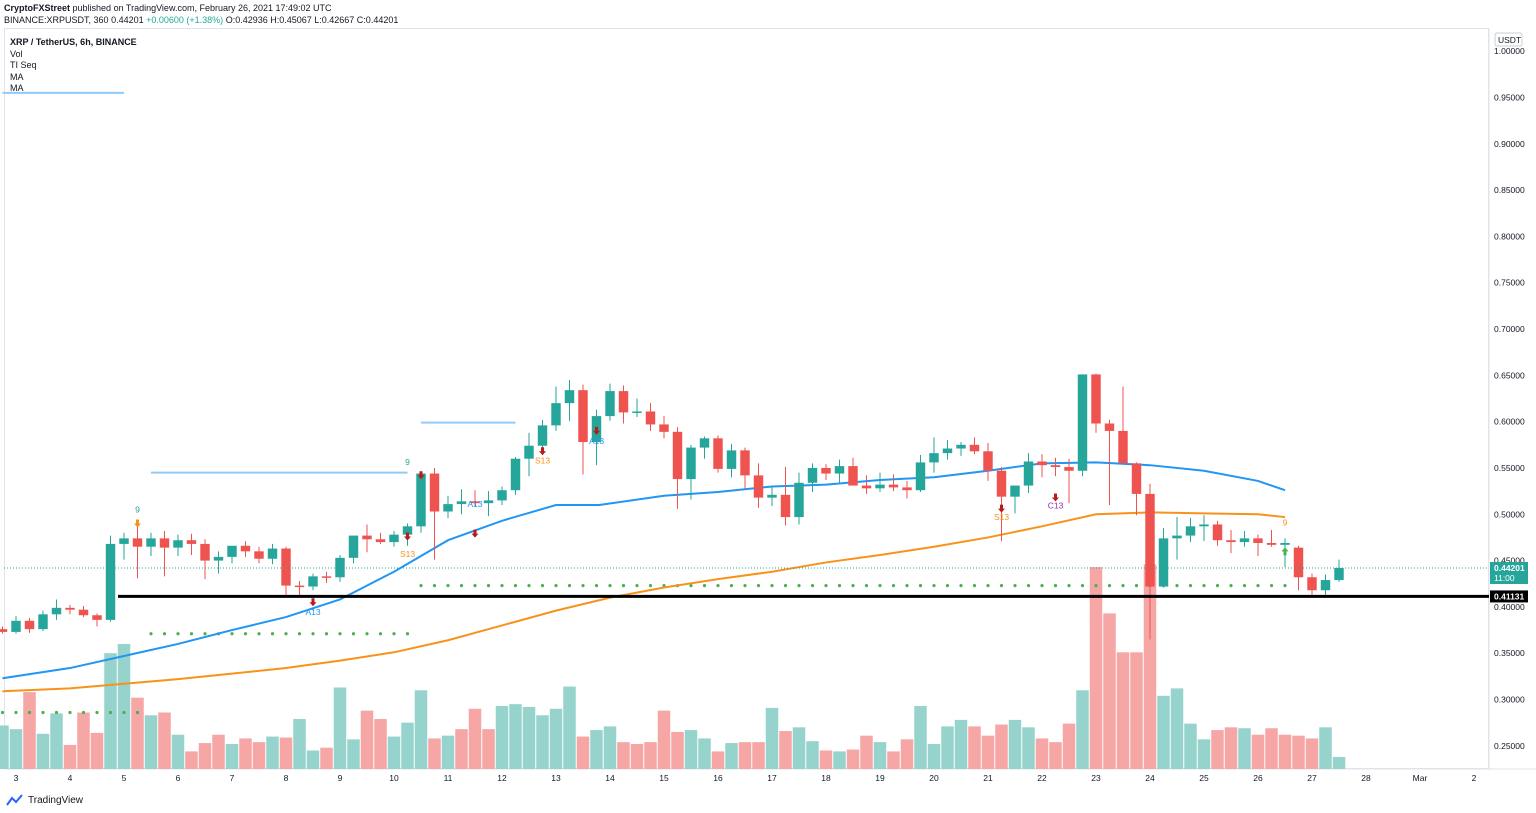 The width and height of the screenshot is (1536, 813). Describe the element at coordinates (23, 65) in the screenshot. I see `legend-item-ti-seq: TI Seq` at that location.